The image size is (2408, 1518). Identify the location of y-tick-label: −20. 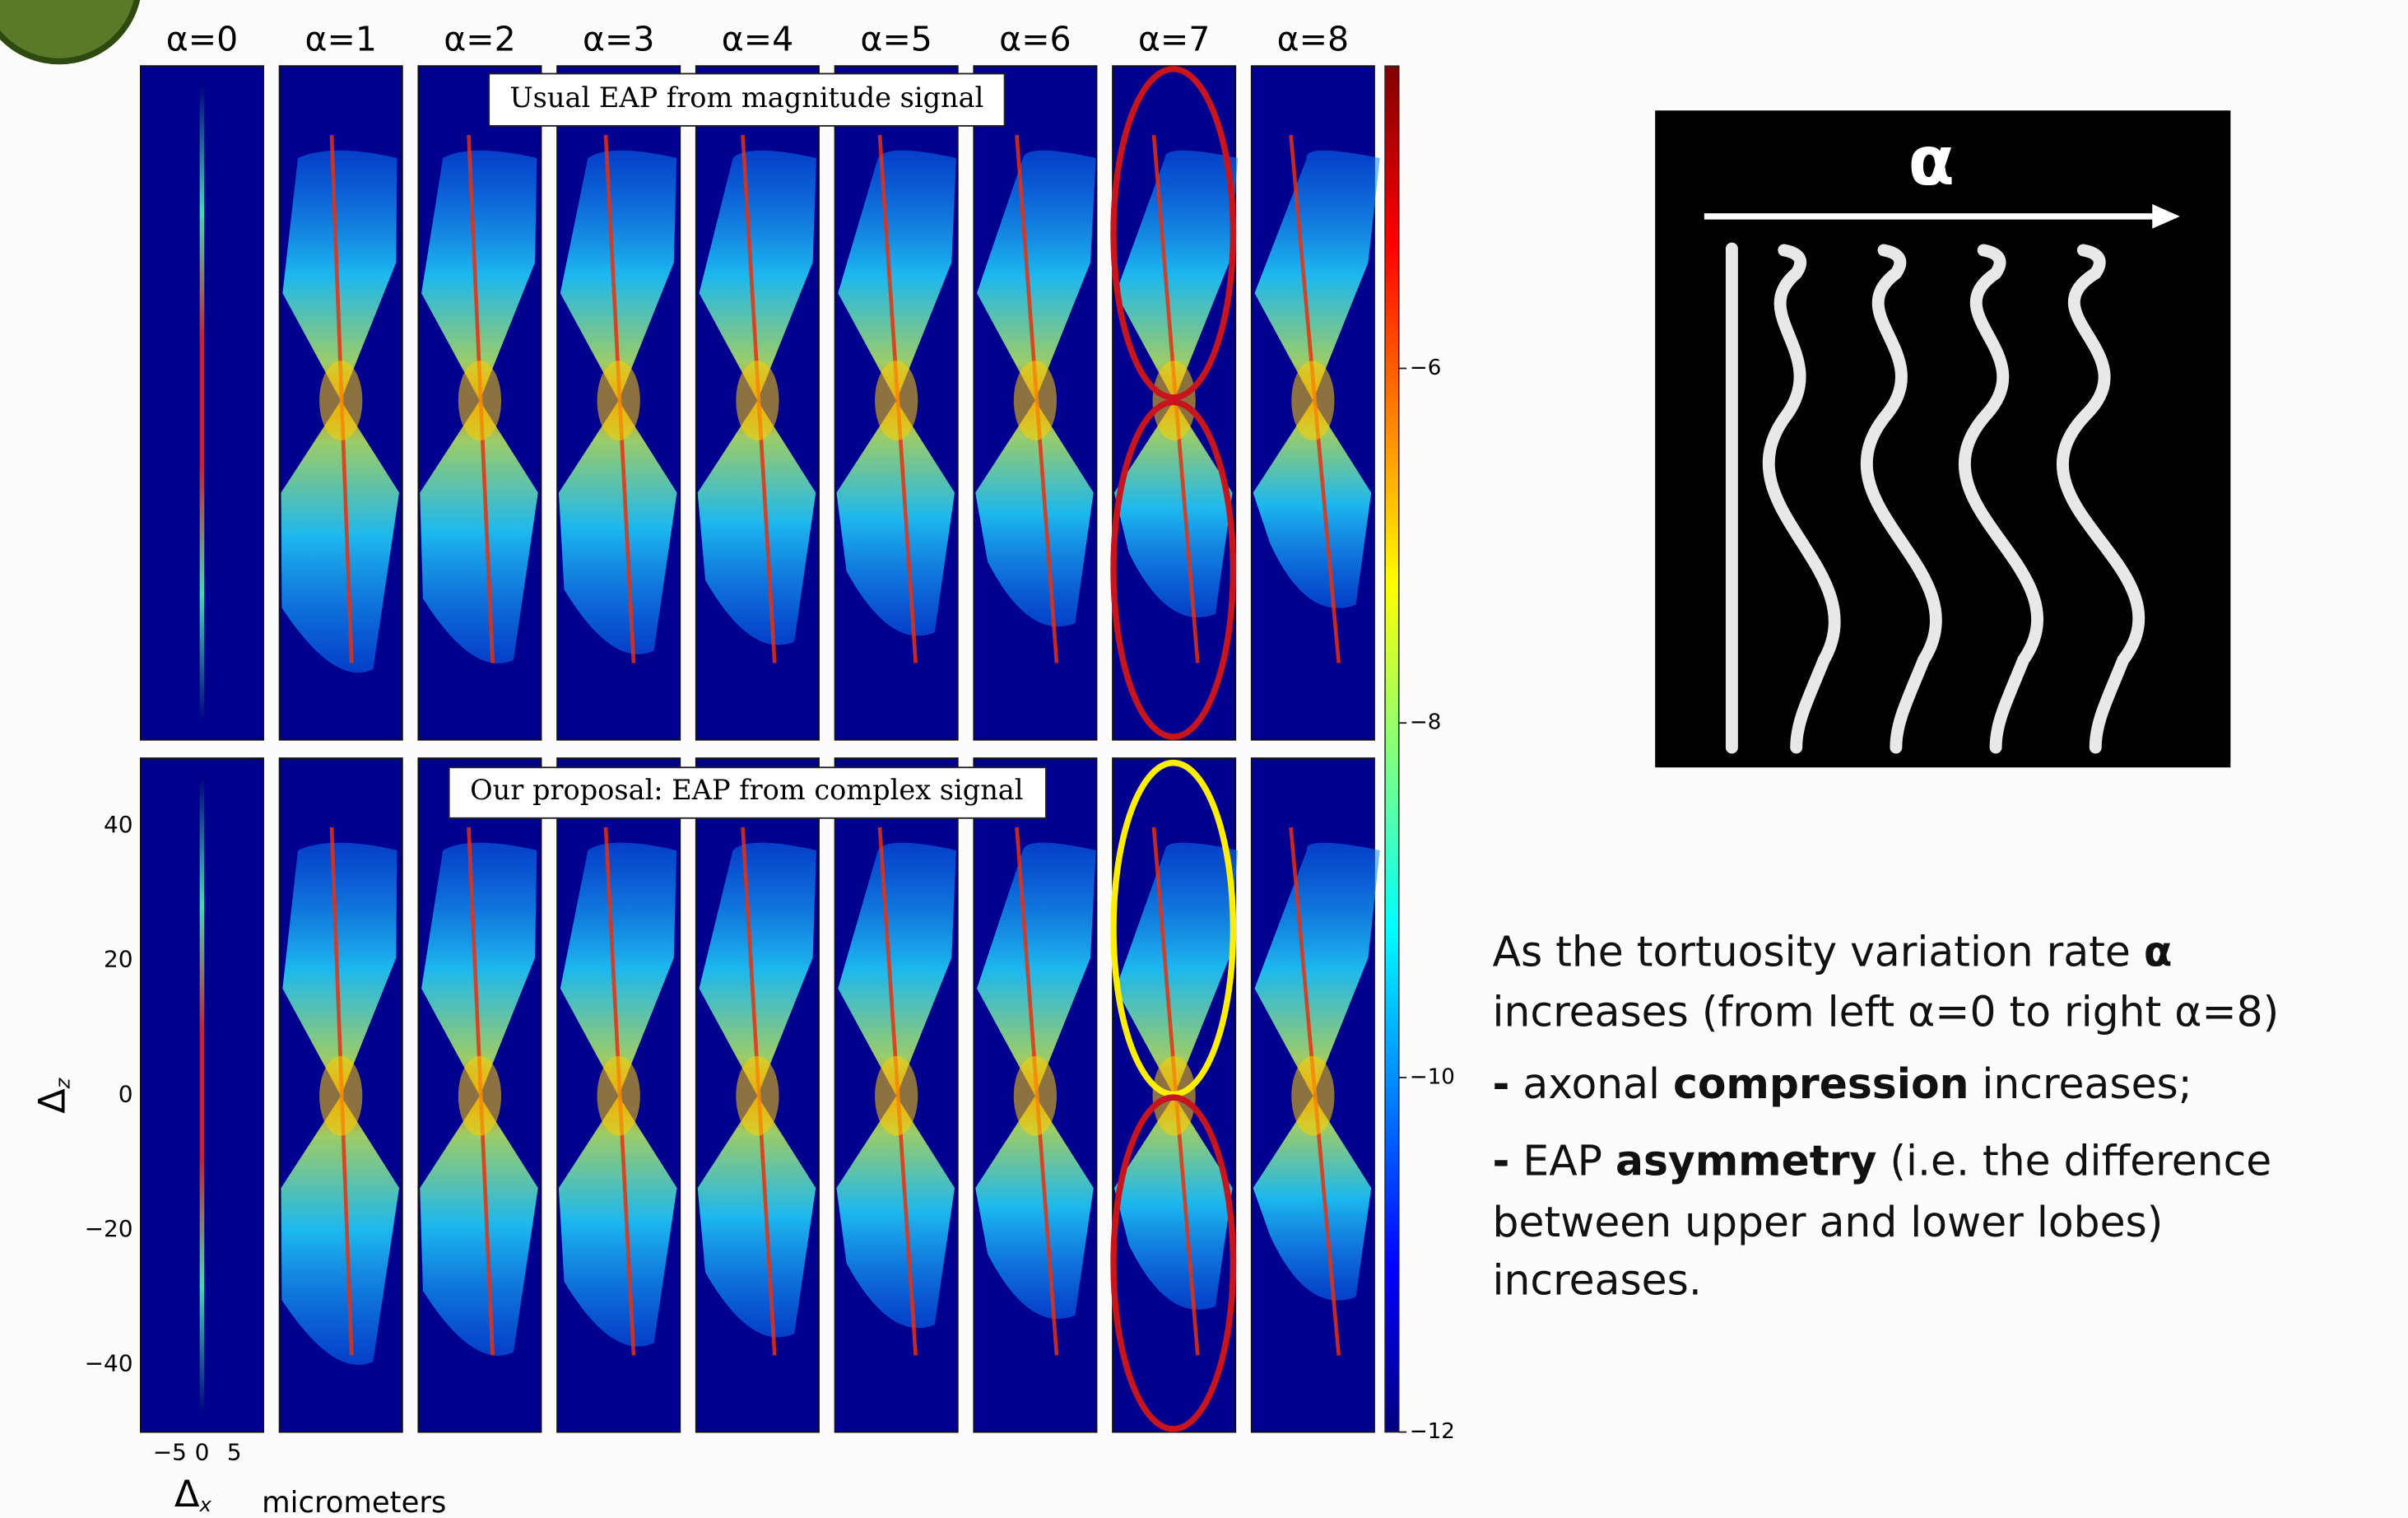
(109, 1228).